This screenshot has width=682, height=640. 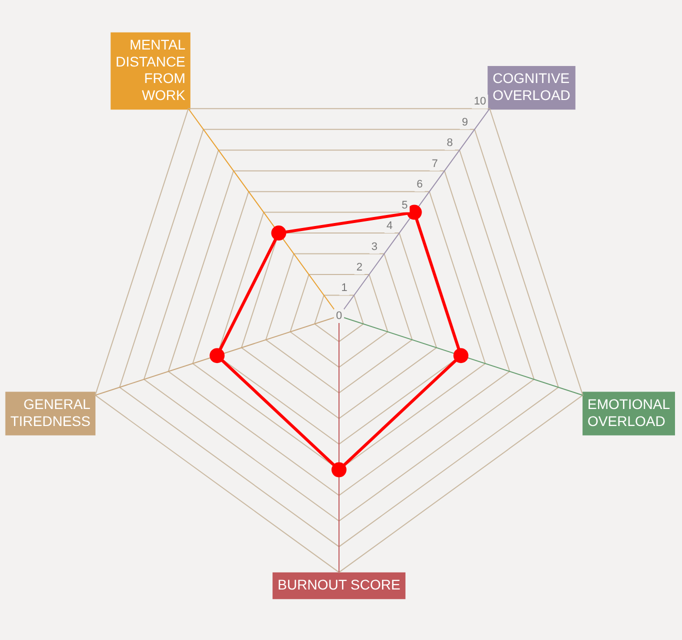 I want to click on spoke-label: MENTAL DISTANCE FROM WORK, so click(x=151, y=70).